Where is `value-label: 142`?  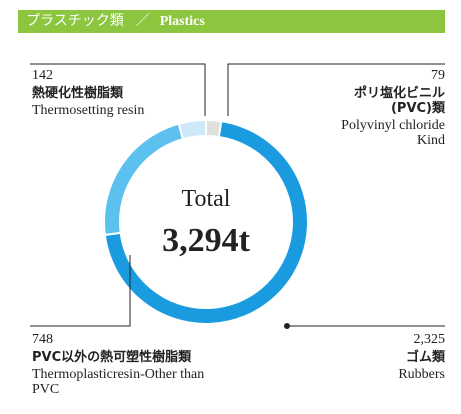
value-label: 142 is located at coordinates (42, 75).